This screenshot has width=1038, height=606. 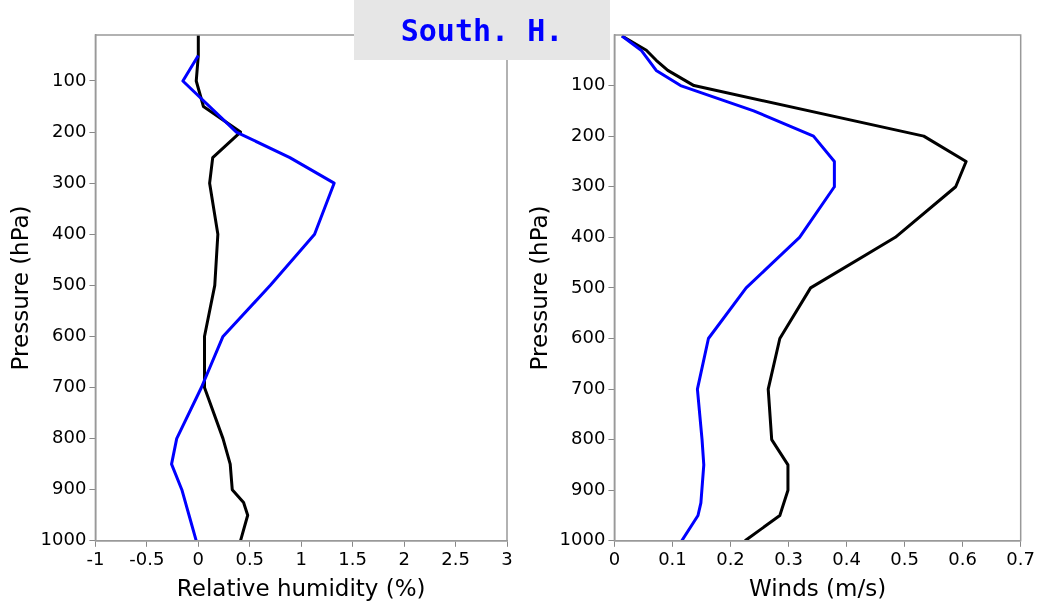 What do you see at coordinates (507, 559) in the screenshot?
I see `x-tick-label: 3` at bounding box center [507, 559].